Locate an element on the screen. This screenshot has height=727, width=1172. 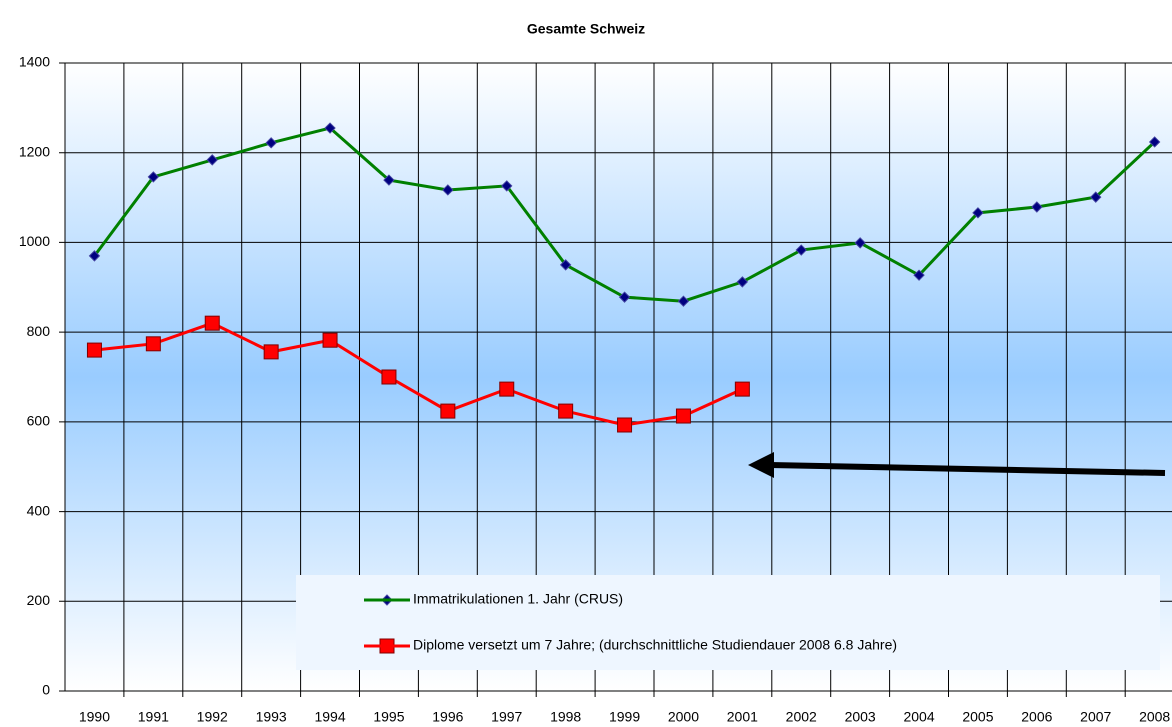
x-tick-label: 1998 is located at coordinates (565, 717).